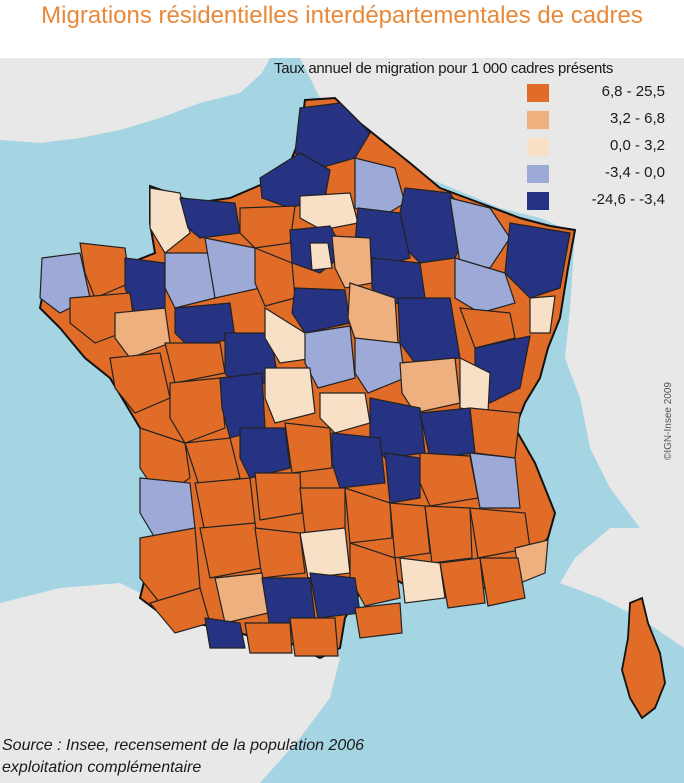 This screenshot has width=684, height=783. I want to click on region-manche, so click(170, 220).